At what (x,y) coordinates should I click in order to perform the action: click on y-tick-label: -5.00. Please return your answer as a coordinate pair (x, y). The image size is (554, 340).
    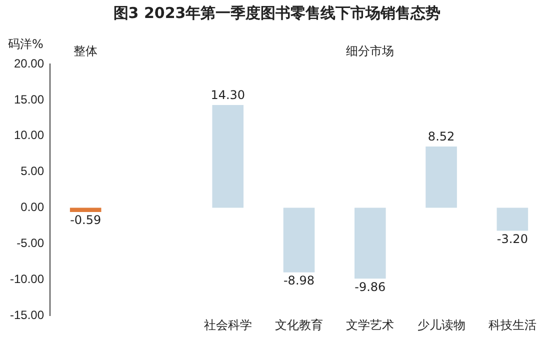
    Looking at the image, I should click on (30, 243).